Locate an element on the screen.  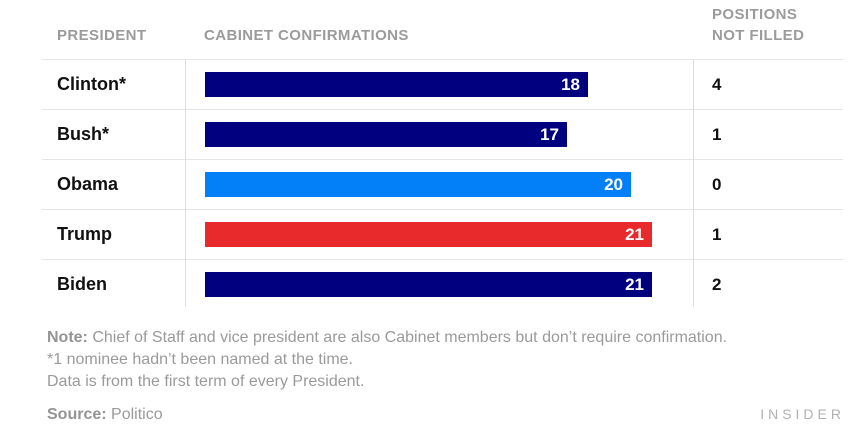
source-credit: Source: Politico is located at coordinates (105, 415).